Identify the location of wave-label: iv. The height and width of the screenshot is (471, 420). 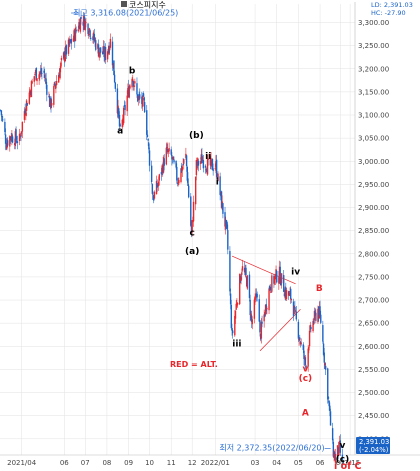
(295, 273).